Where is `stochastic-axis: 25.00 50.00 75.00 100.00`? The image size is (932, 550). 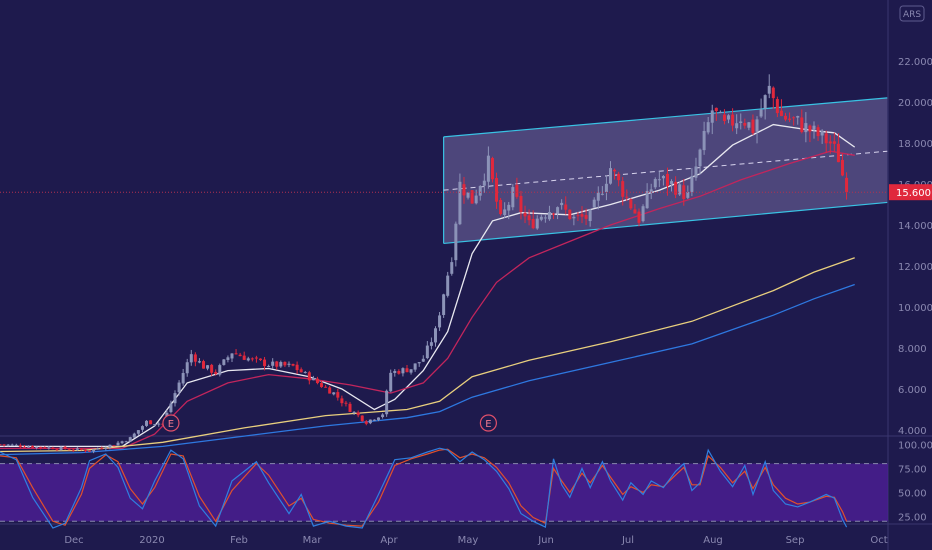 stochastic-axis: 25.00 50.00 75.00 100.00 is located at coordinates (915, 481).